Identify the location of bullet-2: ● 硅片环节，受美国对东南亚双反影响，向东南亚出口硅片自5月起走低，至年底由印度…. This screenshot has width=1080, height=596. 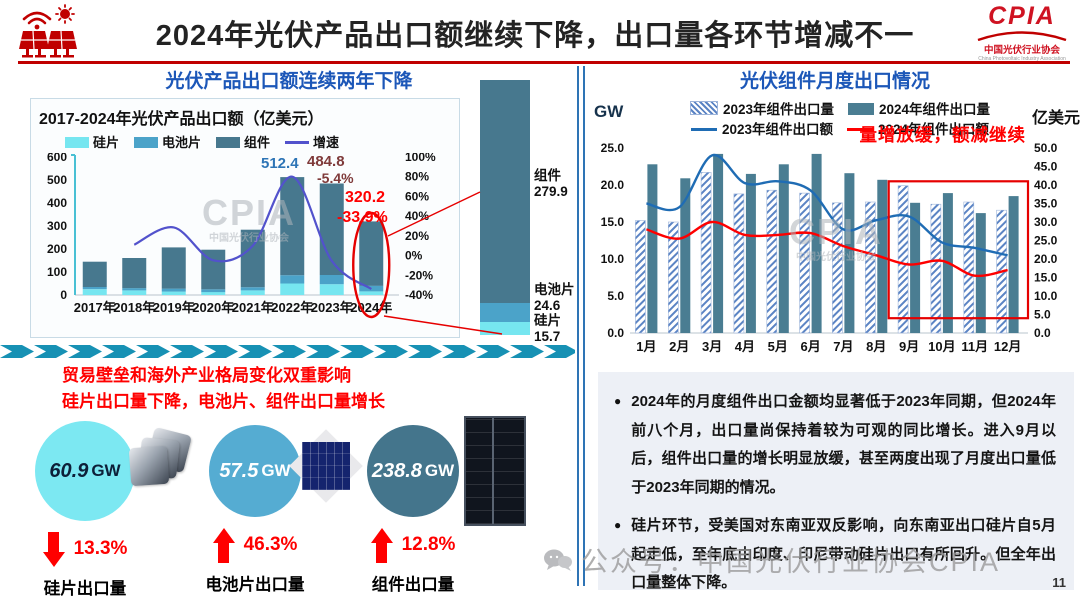
(834, 554).